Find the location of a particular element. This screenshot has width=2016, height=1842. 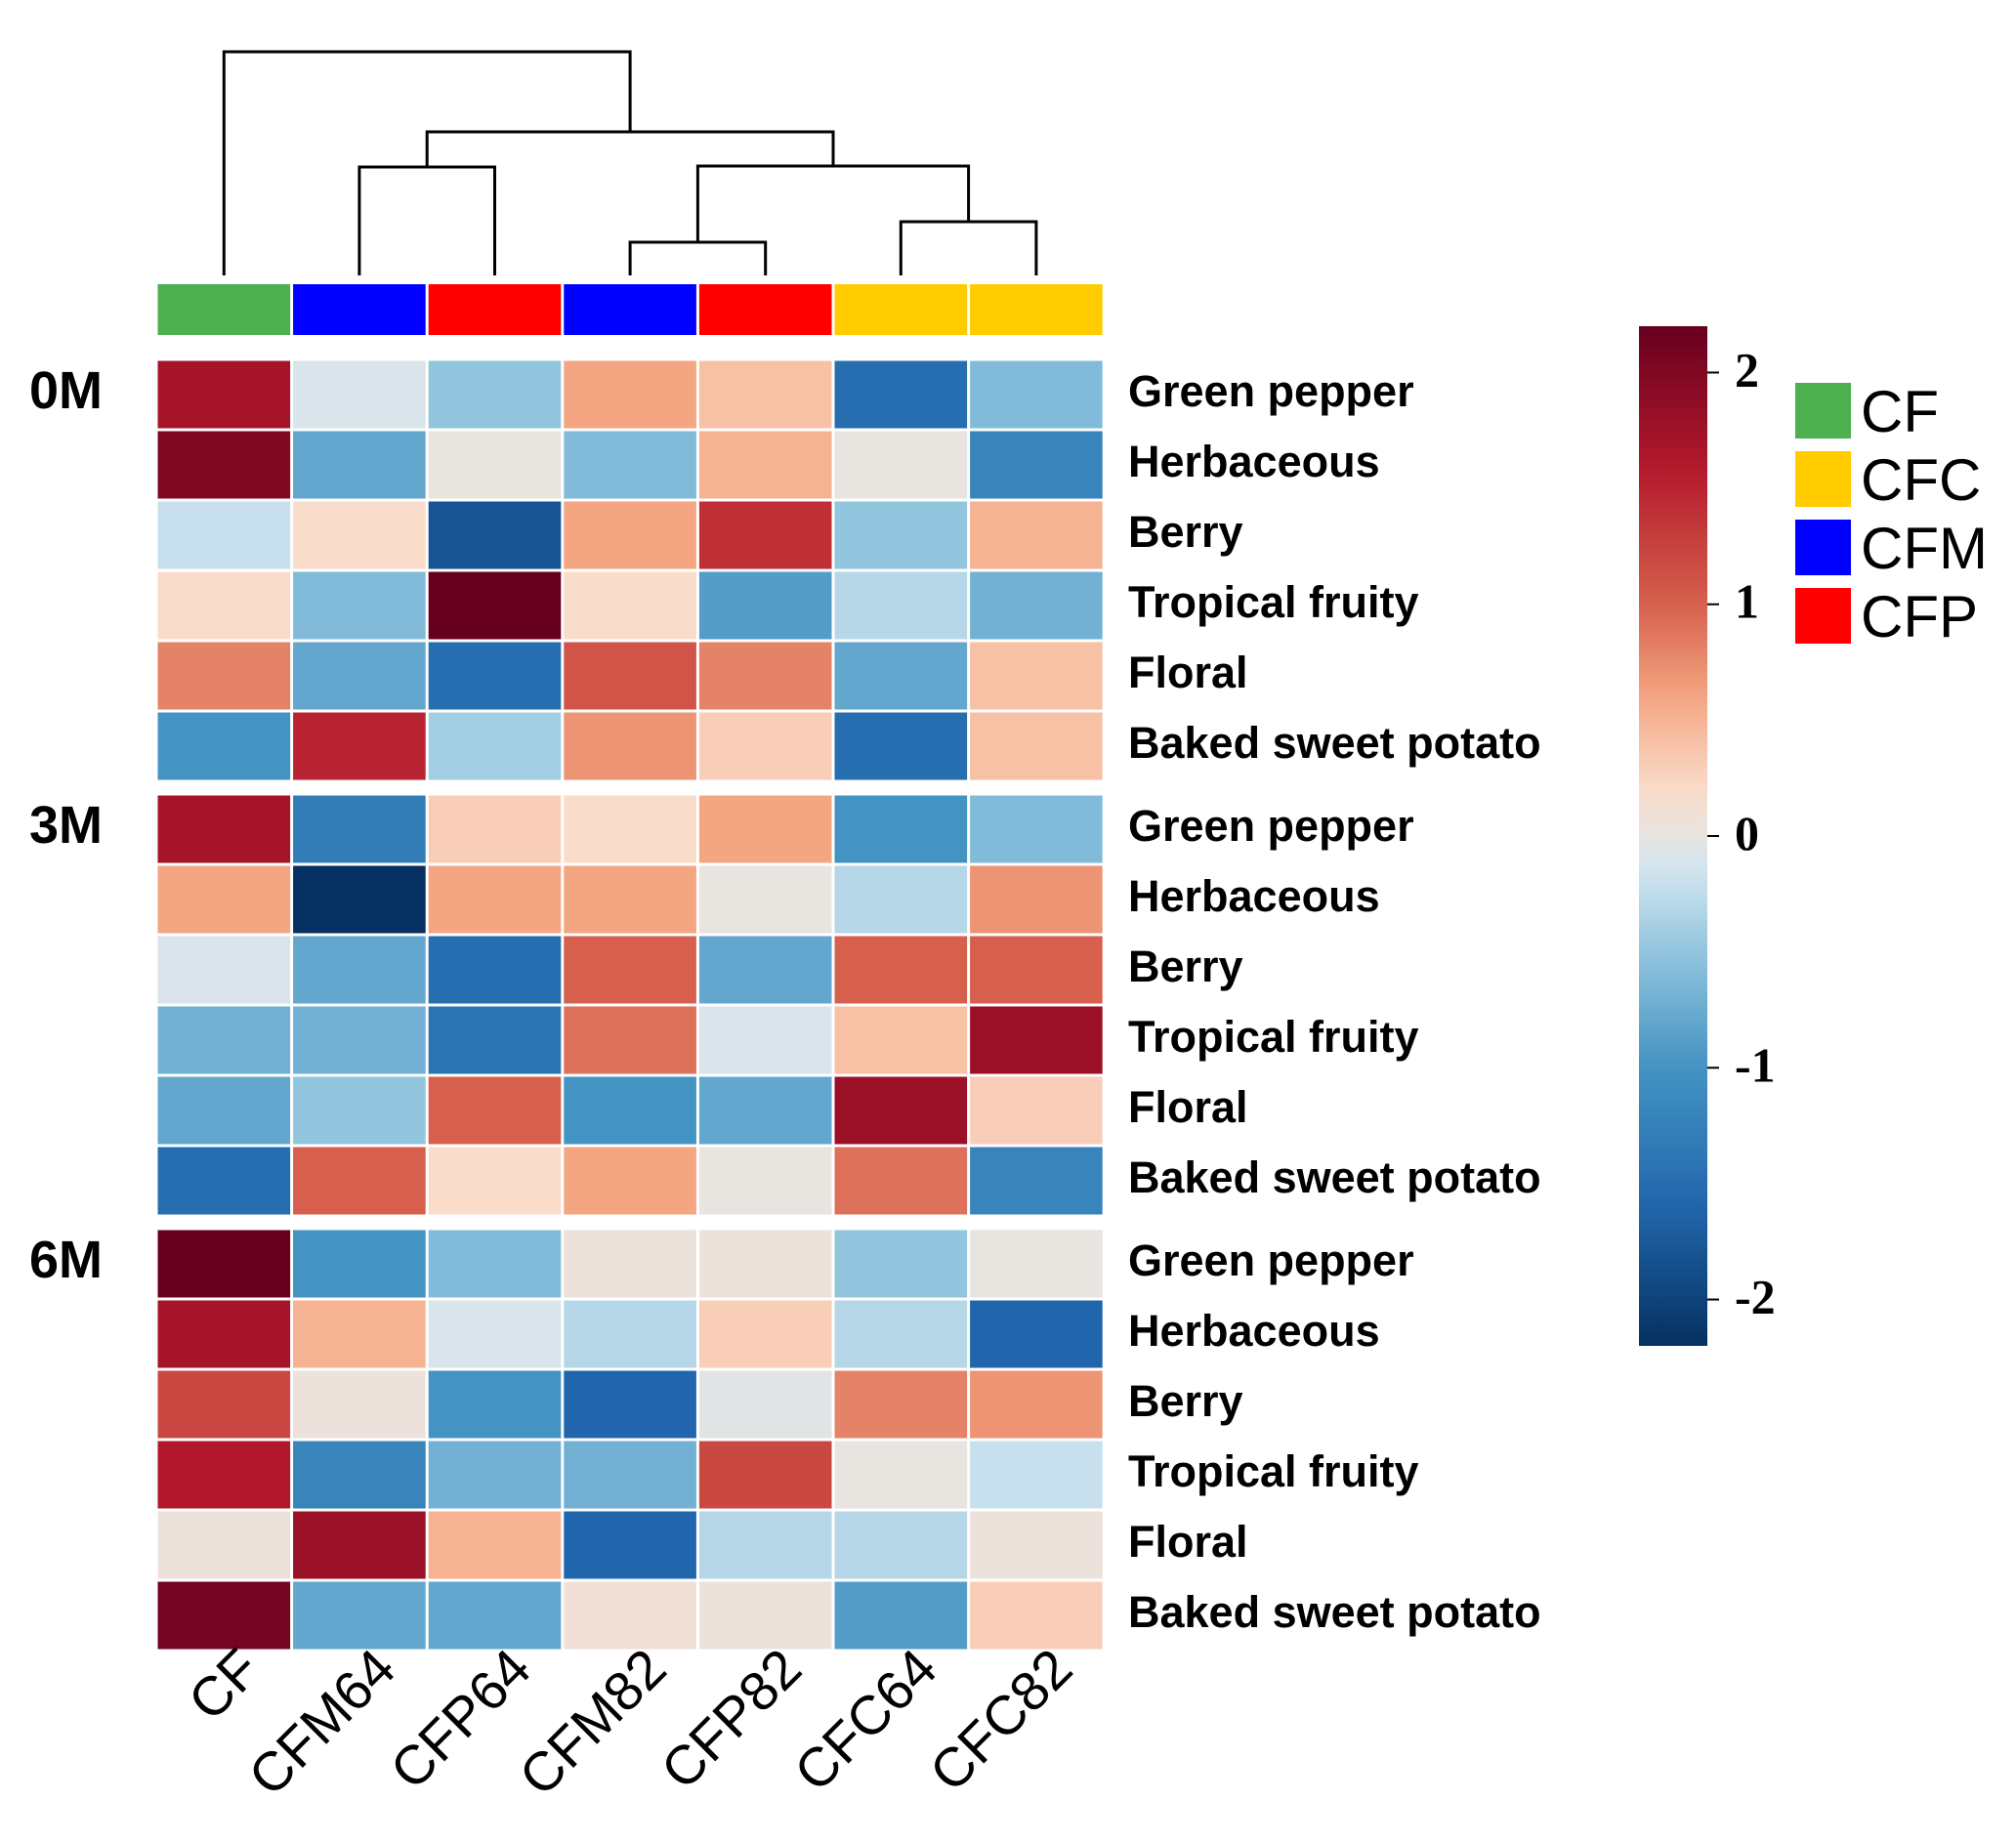

legend-swatch-cfp is located at coordinates (1823, 616).